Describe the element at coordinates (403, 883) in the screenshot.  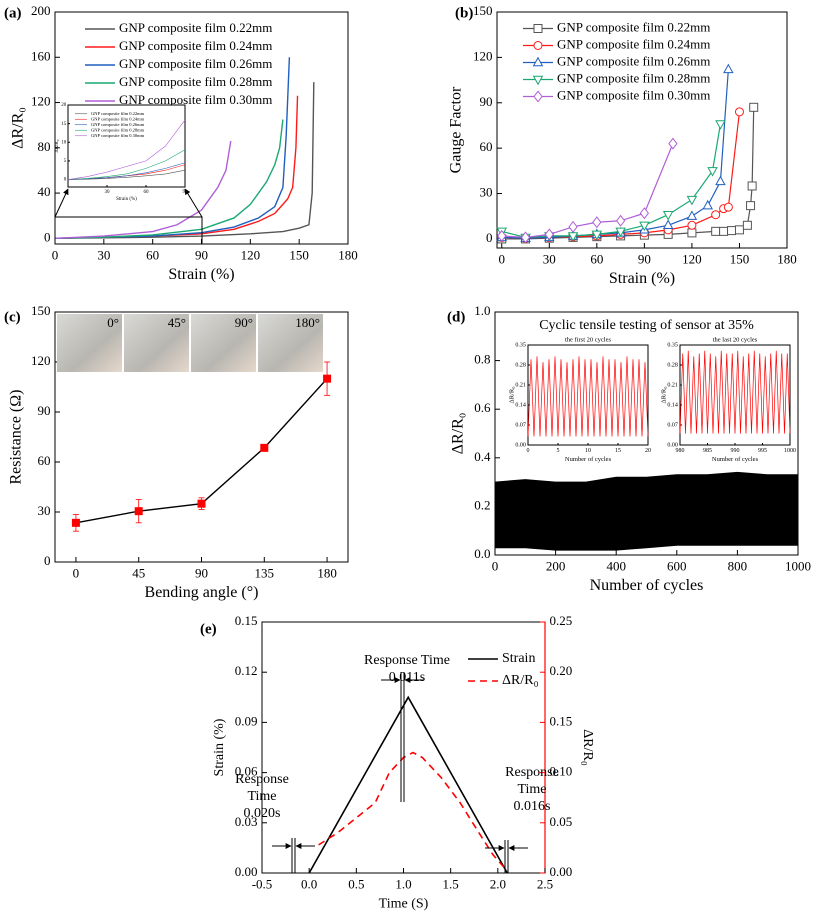
I see `x-tick-label: 1.0` at that location.